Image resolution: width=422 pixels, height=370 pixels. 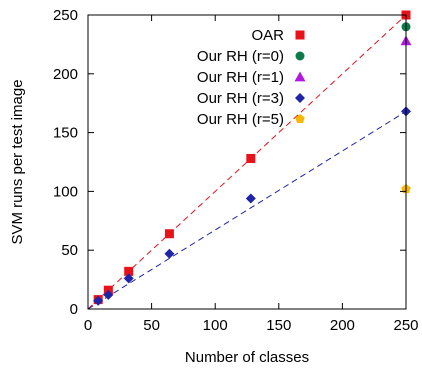 What do you see at coordinates (278, 325) in the screenshot?
I see `x-tick-label: 150` at bounding box center [278, 325].